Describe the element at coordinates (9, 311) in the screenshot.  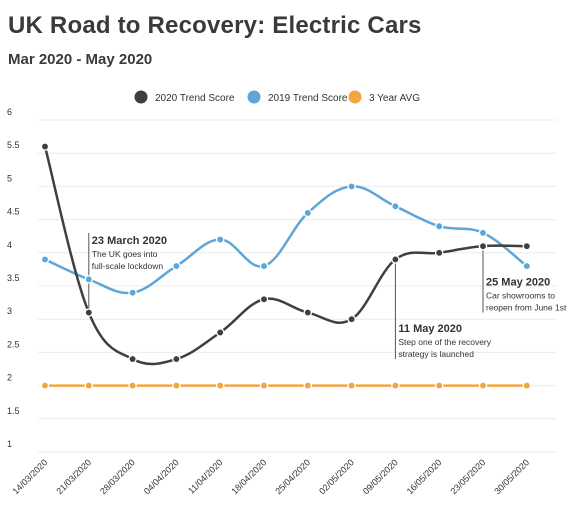
I see `y-tick-label: 3` at that location.